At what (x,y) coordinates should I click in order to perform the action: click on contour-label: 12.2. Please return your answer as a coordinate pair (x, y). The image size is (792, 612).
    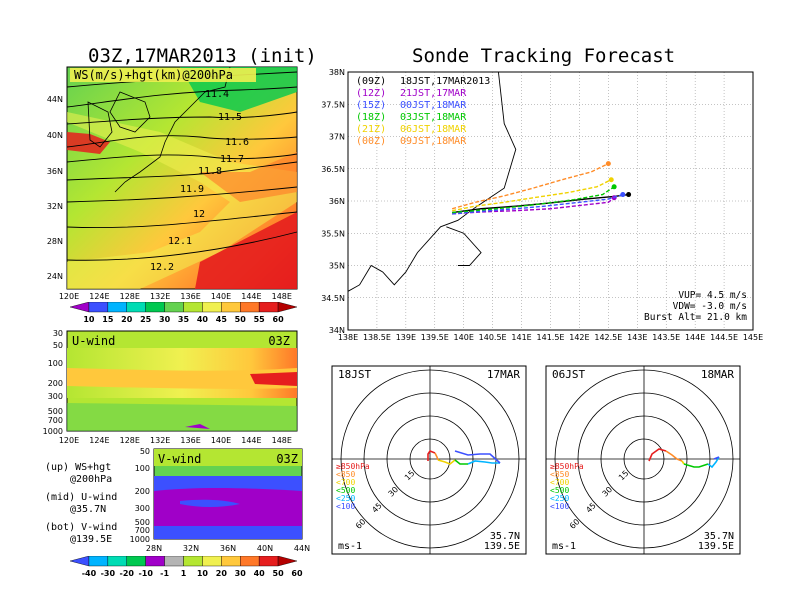
    Looking at the image, I should click on (162, 267).